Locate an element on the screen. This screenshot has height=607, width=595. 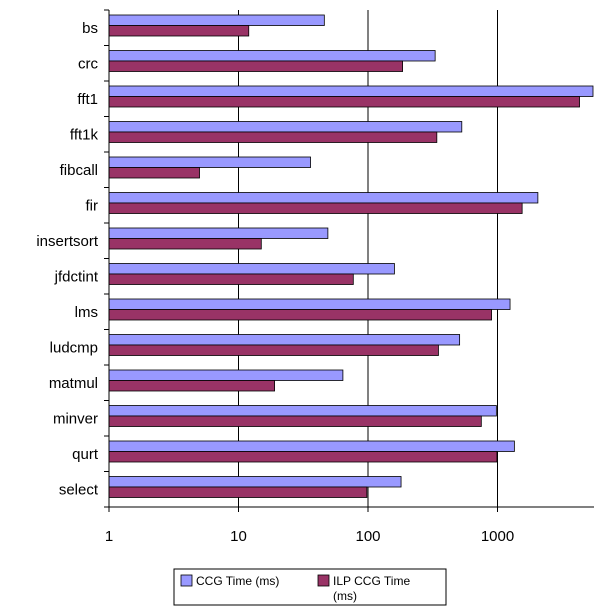
category-label: fibcall is located at coordinates (79, 170).